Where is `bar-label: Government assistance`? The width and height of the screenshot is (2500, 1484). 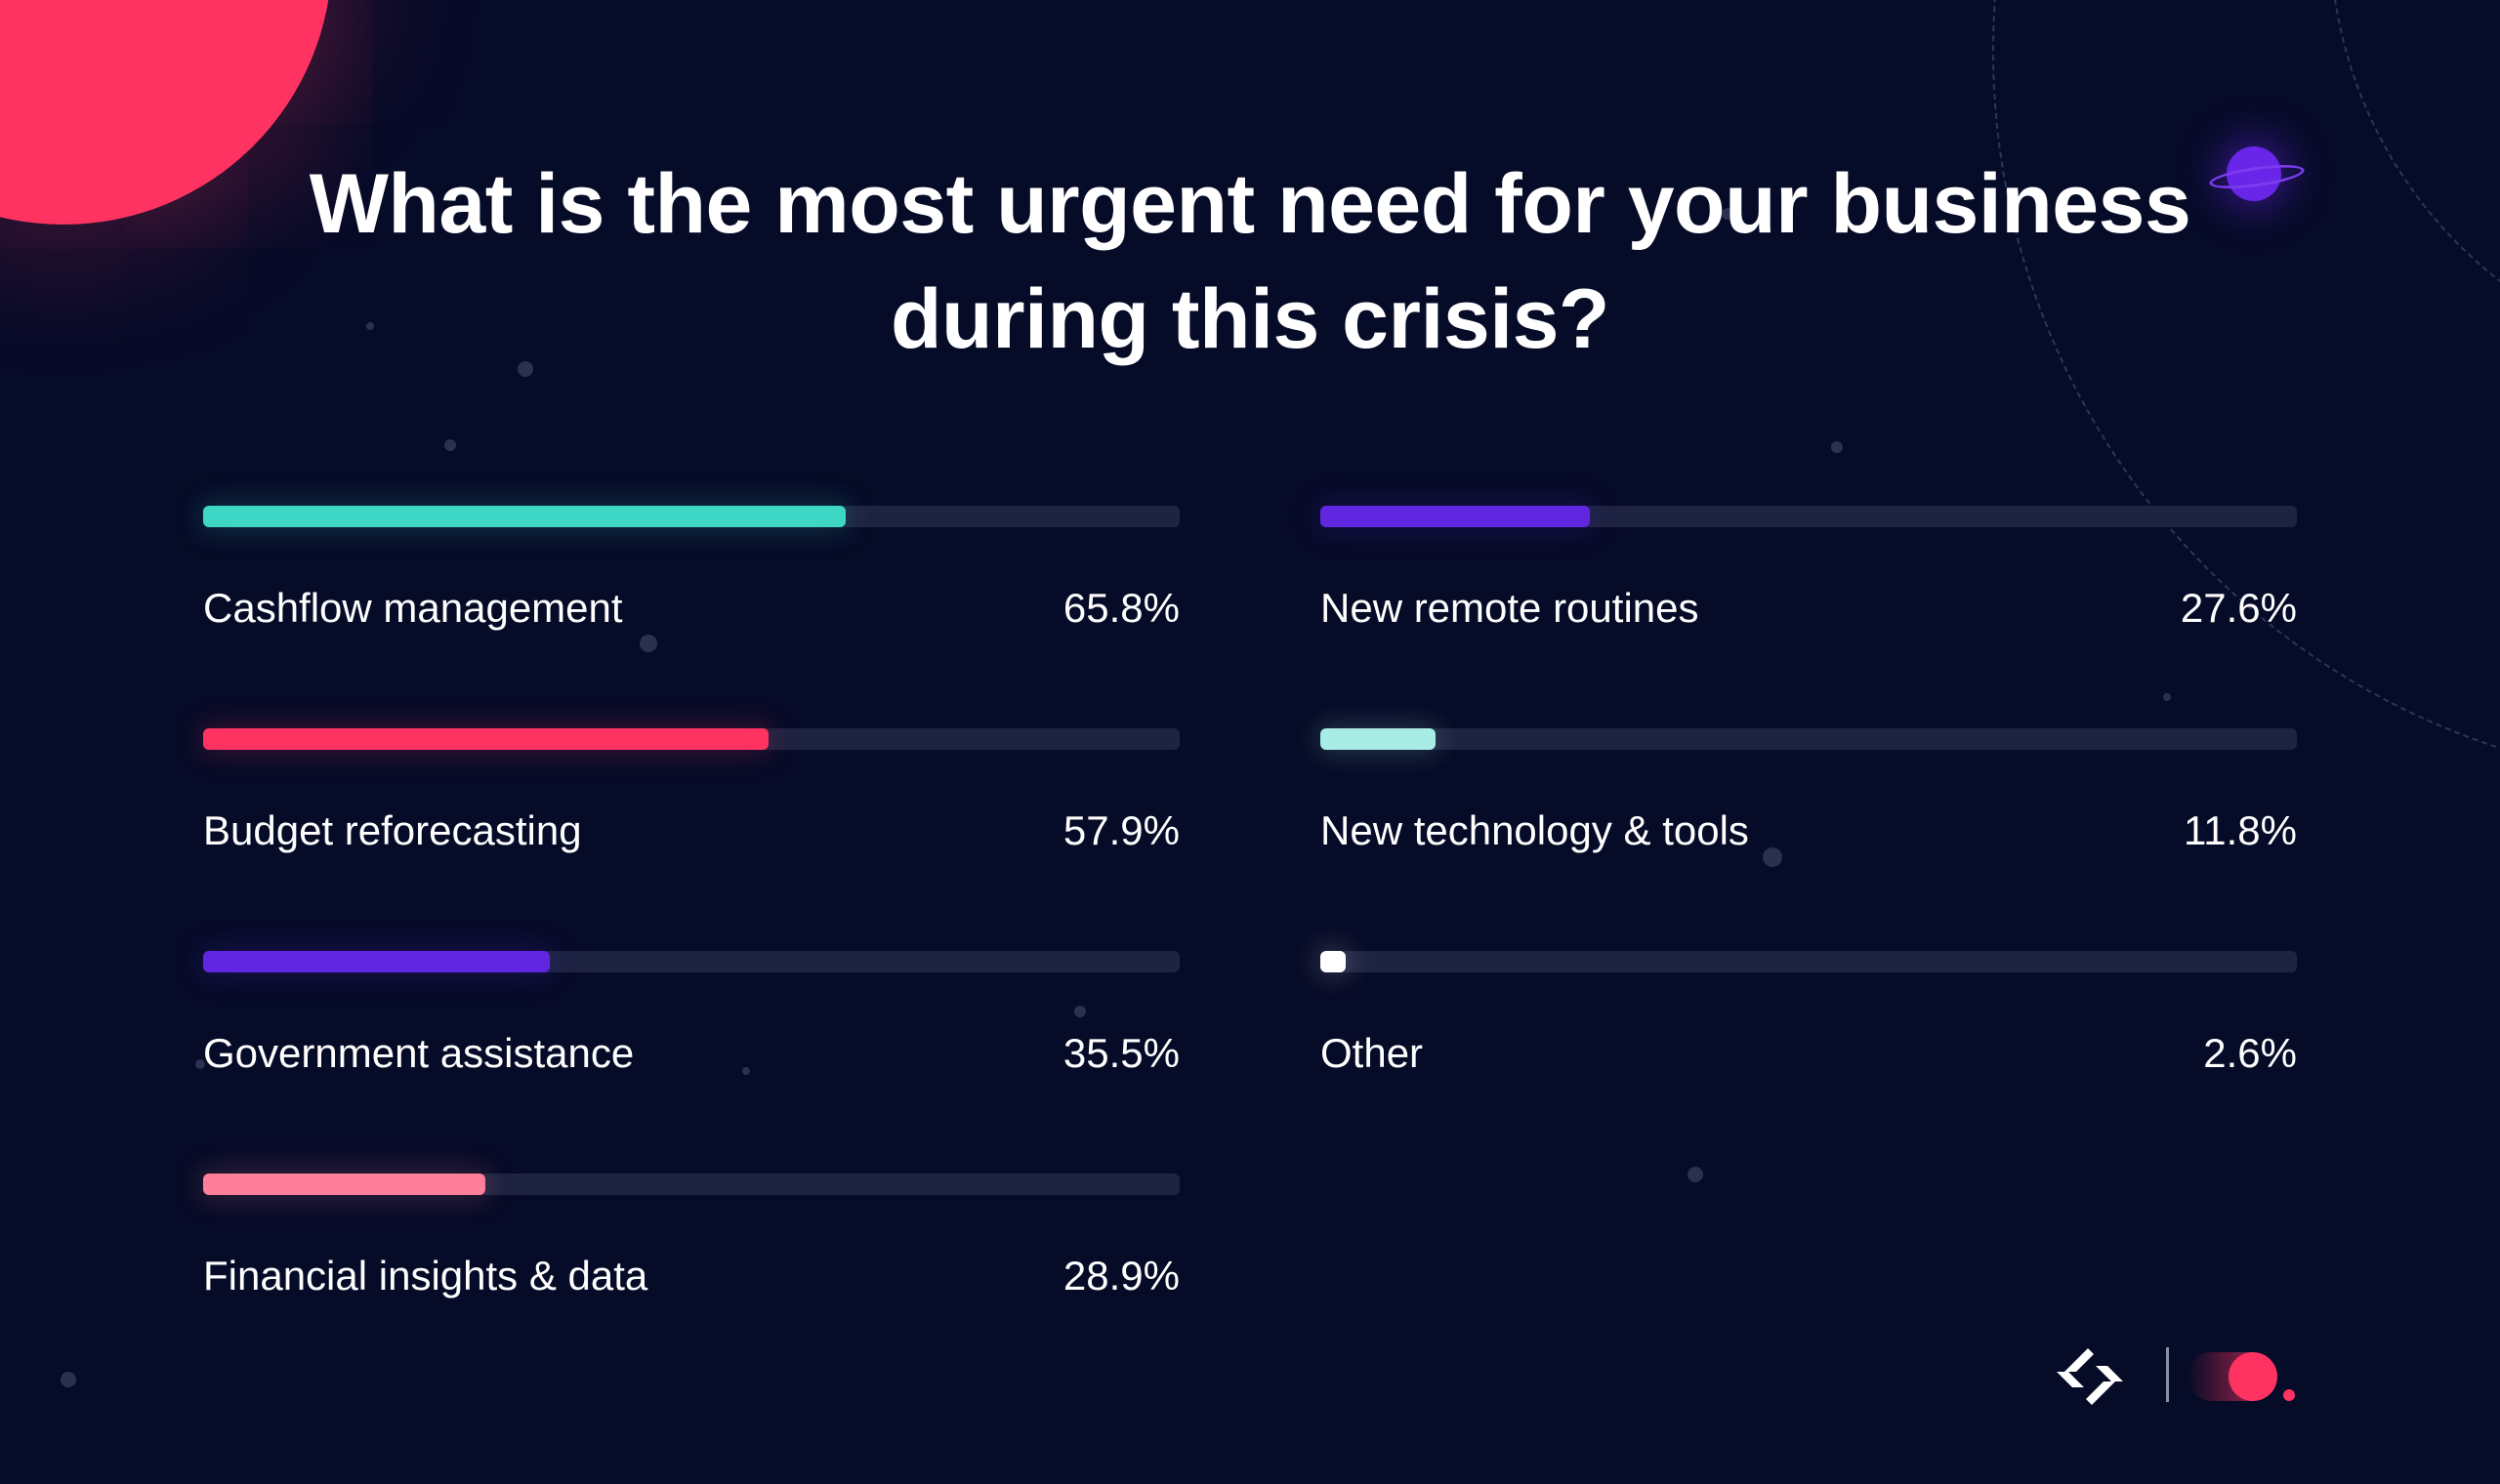
bar-label: Government assistance is located at coordinates (419, 1053).